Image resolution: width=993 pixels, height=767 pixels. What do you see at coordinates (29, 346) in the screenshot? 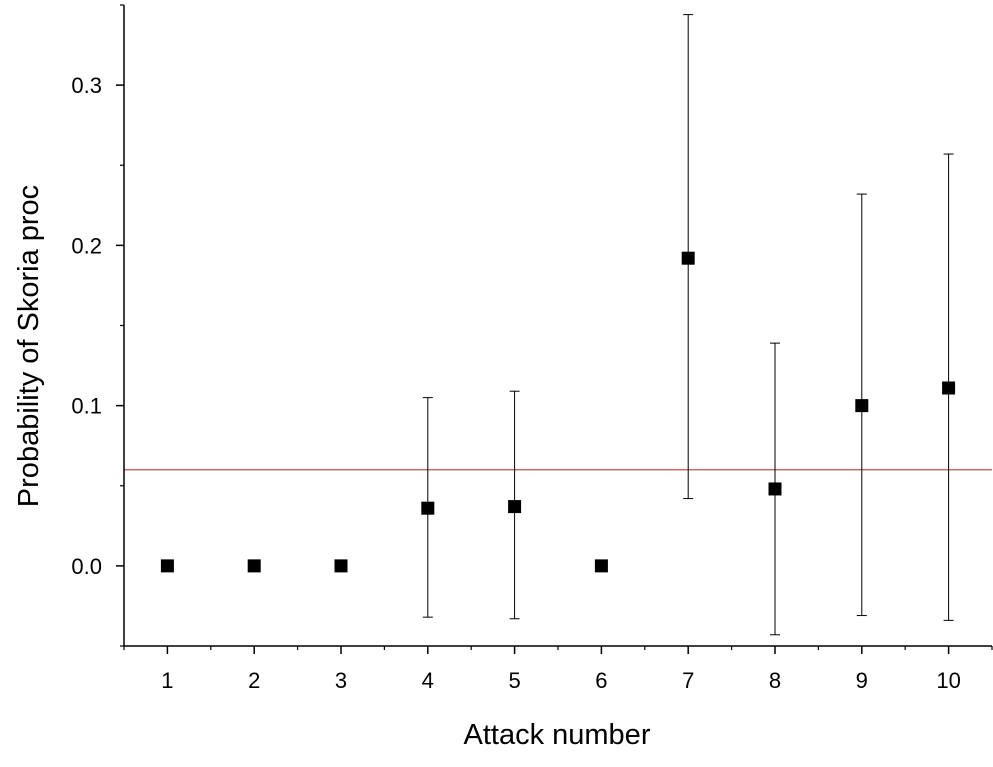
I see `y-axis-title: Probability of Skoria proc` at bounding box center [29, 346].